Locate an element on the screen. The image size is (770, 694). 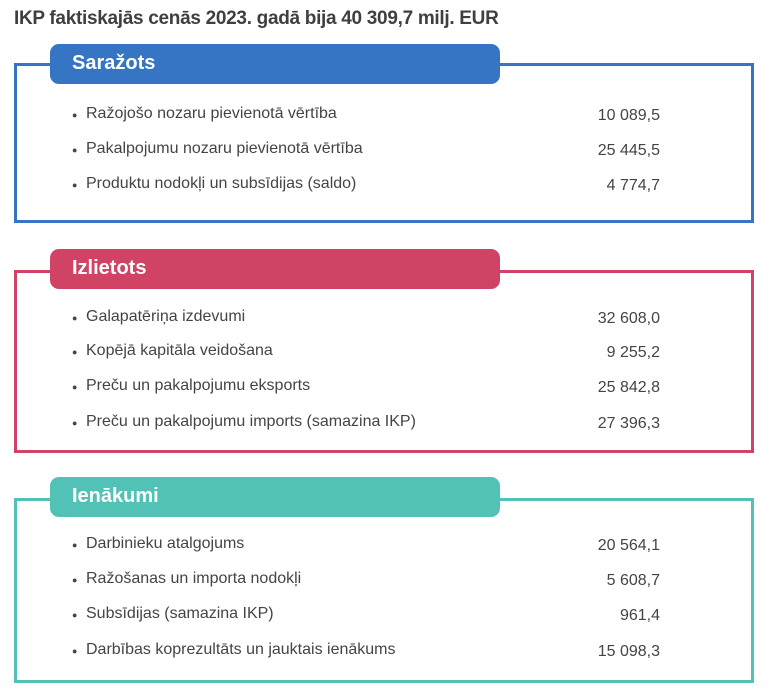
item-value: 32 608,0 is located at coordinates (628, 318).